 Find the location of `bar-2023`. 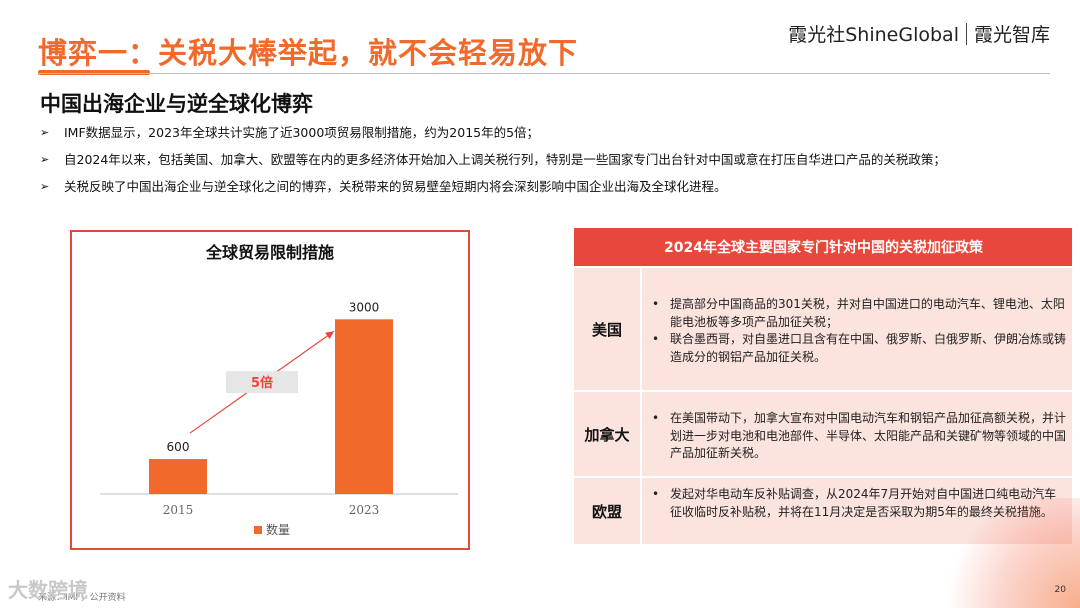

bar-2023 is located at coordinates (364, 406).